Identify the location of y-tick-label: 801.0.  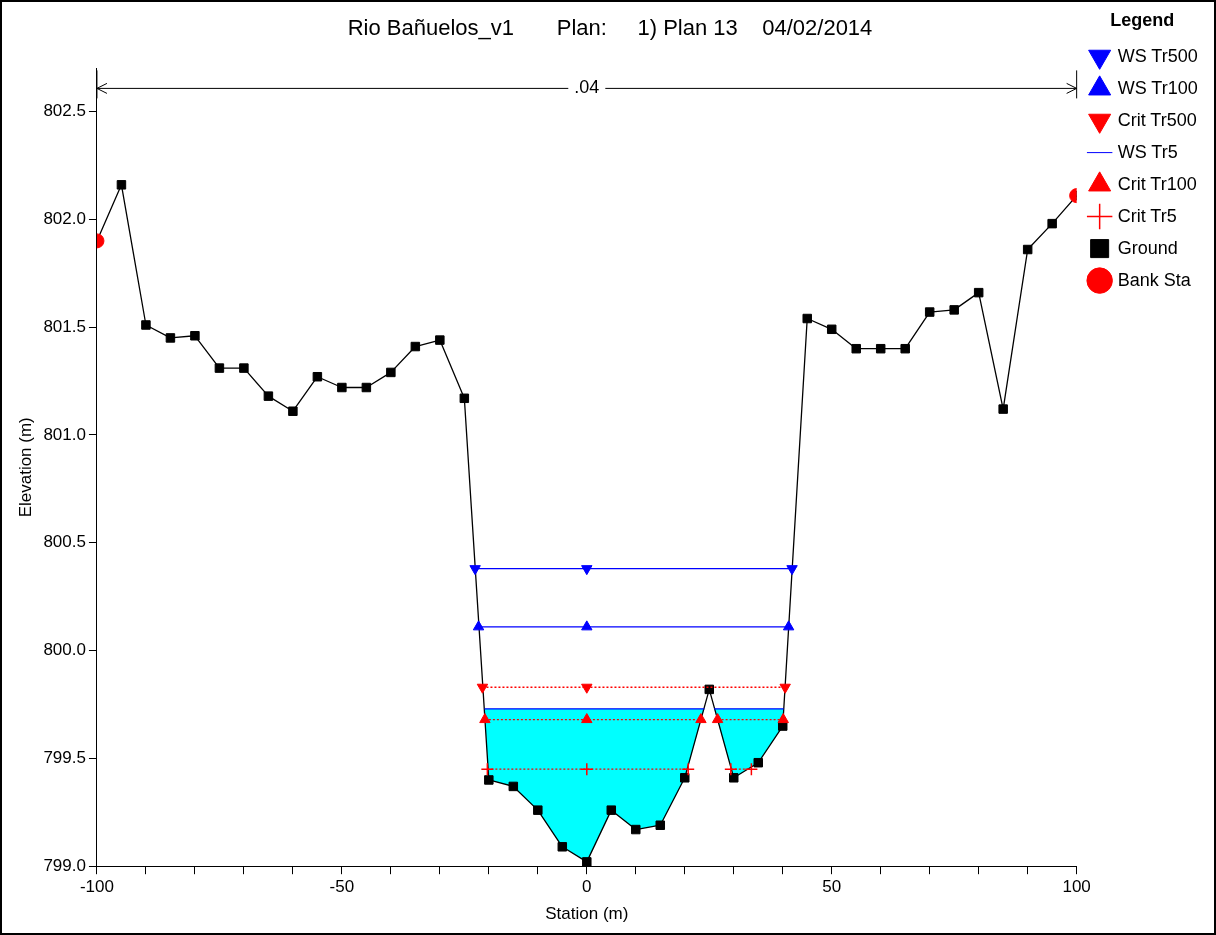
(64, 434).